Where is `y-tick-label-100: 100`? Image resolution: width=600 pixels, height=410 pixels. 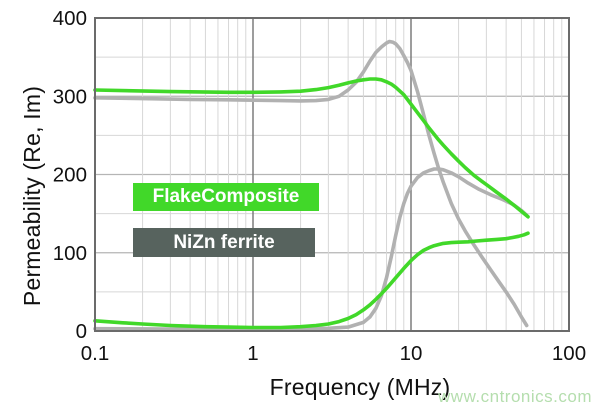 y-tick-label-100: 100 is located at coordinates (70, 253).